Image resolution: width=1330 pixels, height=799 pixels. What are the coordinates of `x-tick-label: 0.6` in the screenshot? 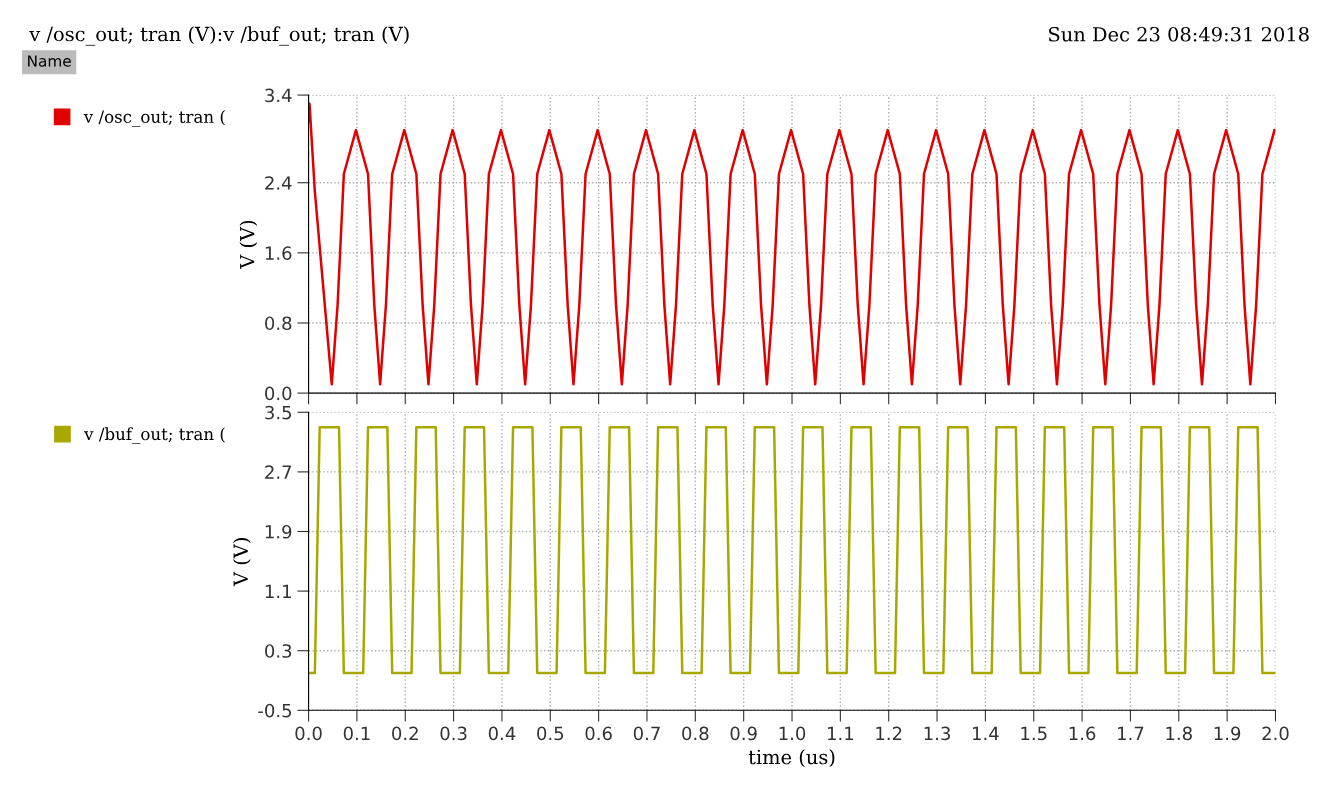 It's located at (598, 733).